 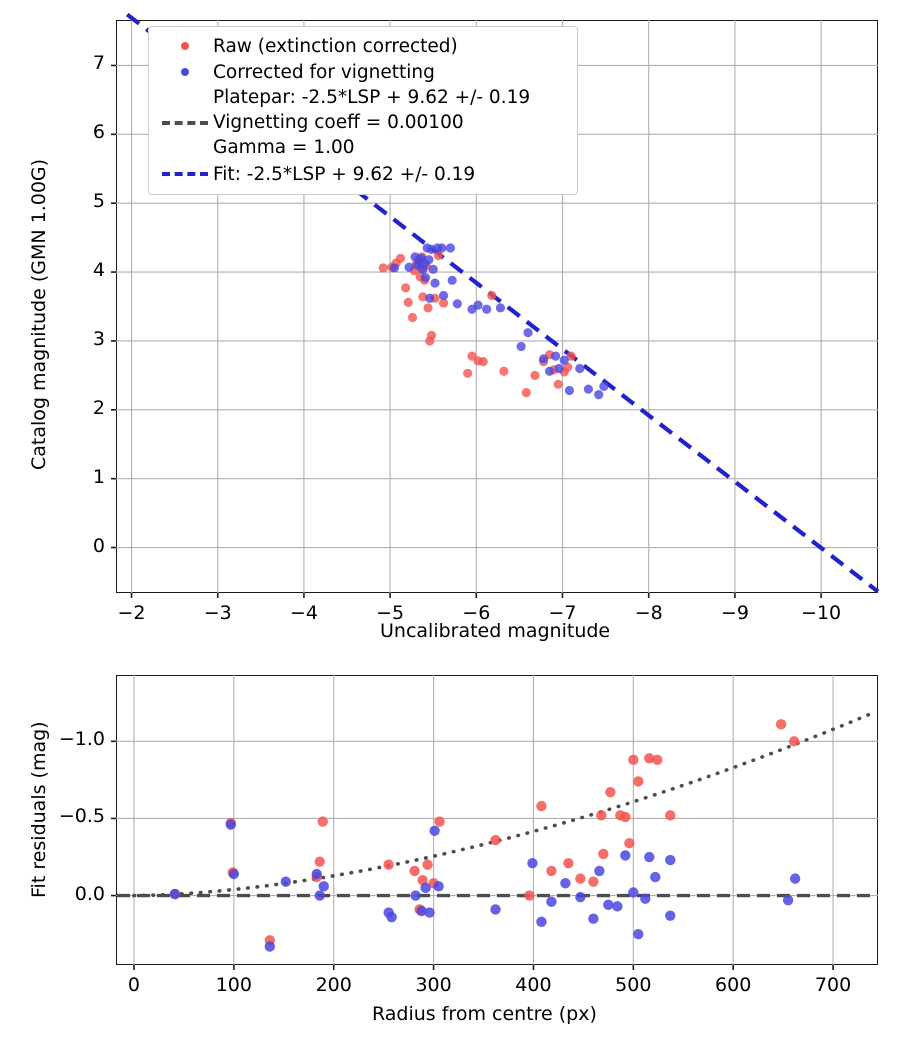 What do you see at coordinates (533, 985) in the screenshot?
I see `bottom-xtick-4: 400` at bounding box center [533, 985].